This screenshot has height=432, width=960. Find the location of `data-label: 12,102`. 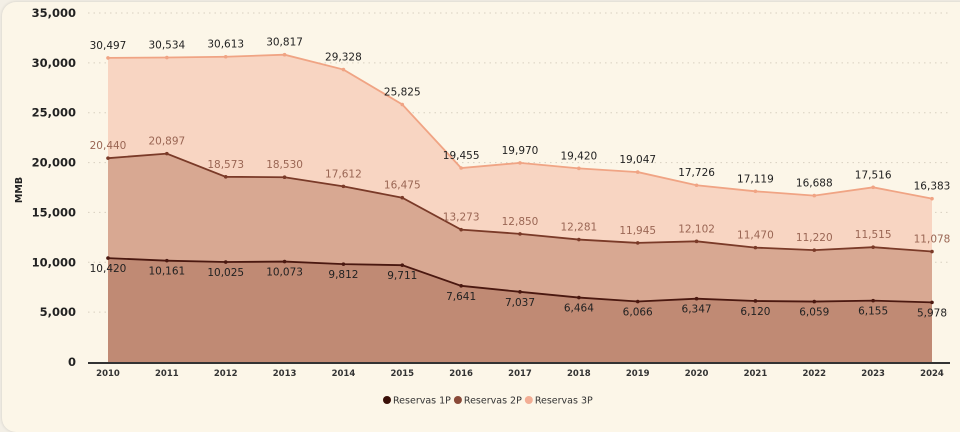

data-label: 12,102 is located at coordinates (696, 229).